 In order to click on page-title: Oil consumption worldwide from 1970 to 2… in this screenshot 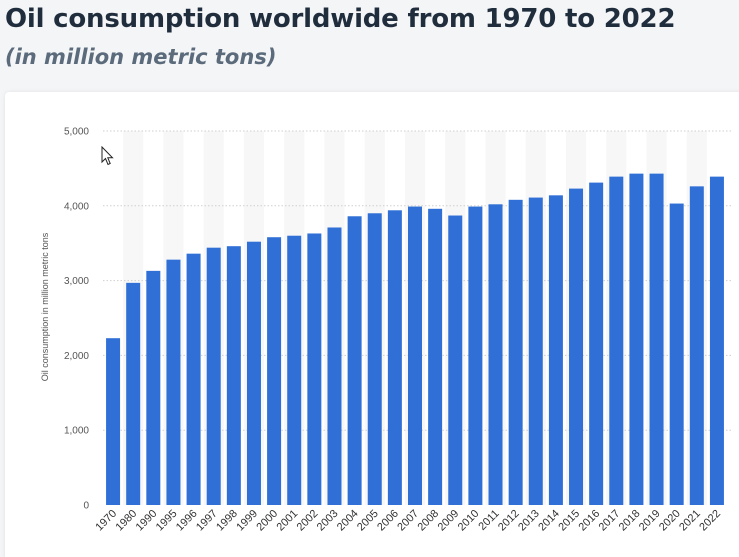, I will do `click(340, 19)`.